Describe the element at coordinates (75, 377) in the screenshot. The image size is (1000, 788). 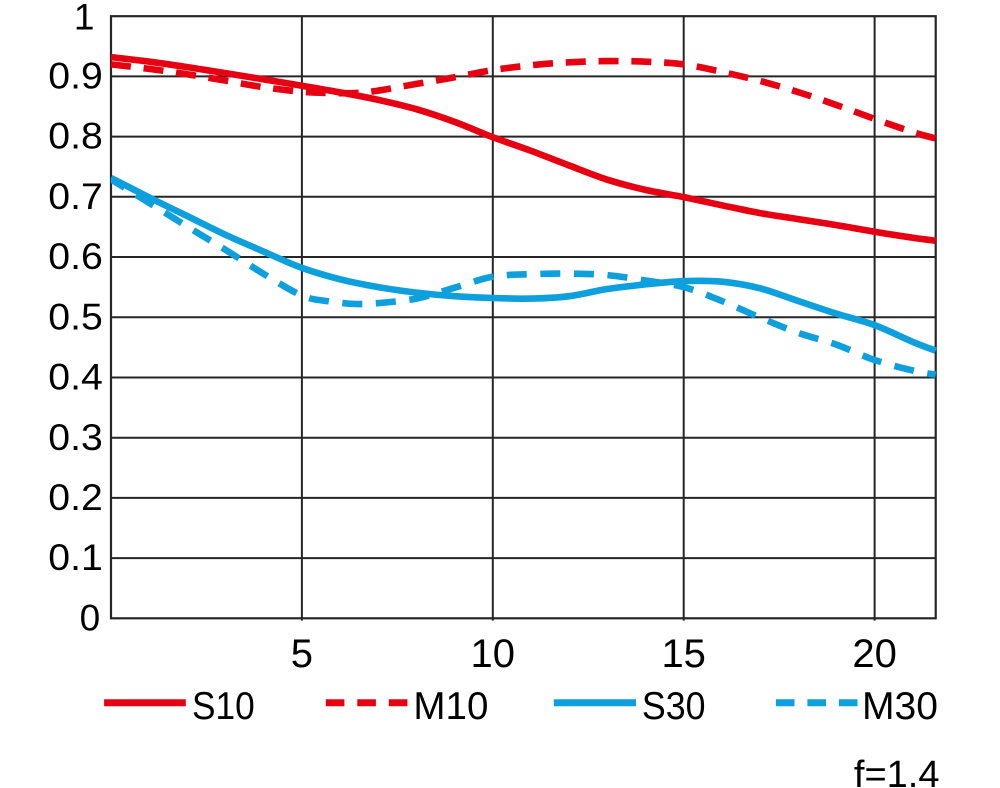
I see `svg-text: 0.4` at that location.